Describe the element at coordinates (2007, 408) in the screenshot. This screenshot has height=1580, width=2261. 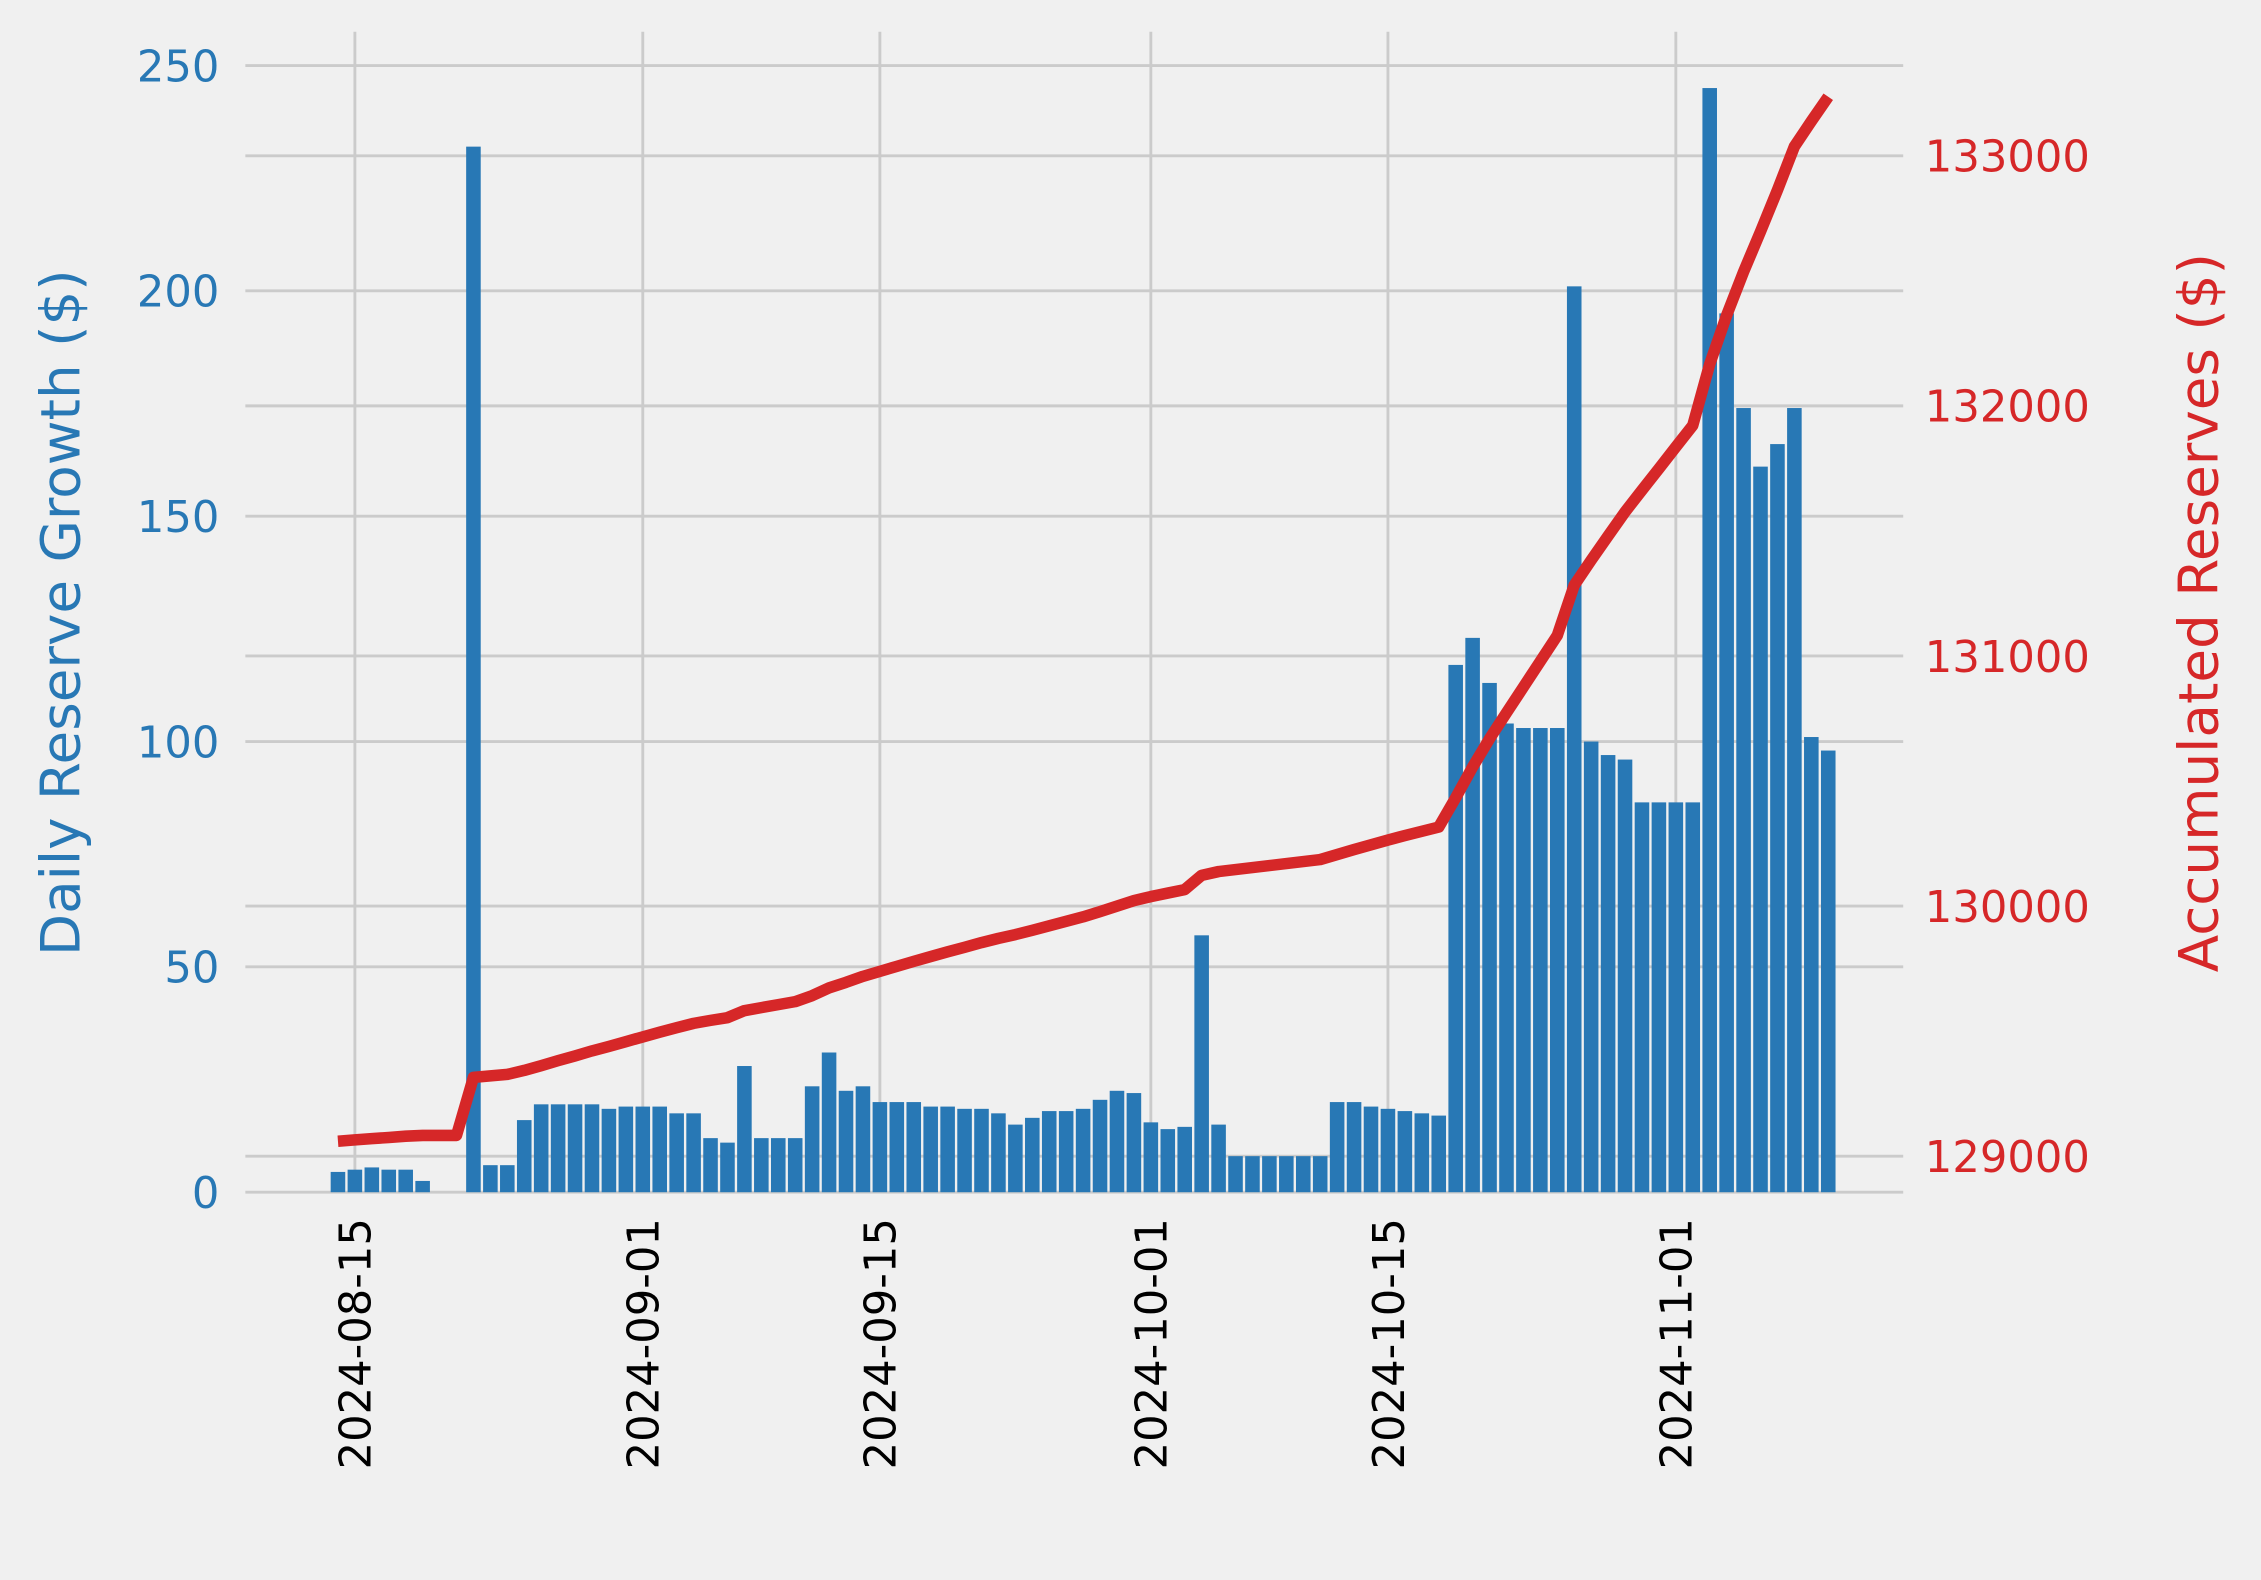
I see `y2-tick-label: 132000` at that location.